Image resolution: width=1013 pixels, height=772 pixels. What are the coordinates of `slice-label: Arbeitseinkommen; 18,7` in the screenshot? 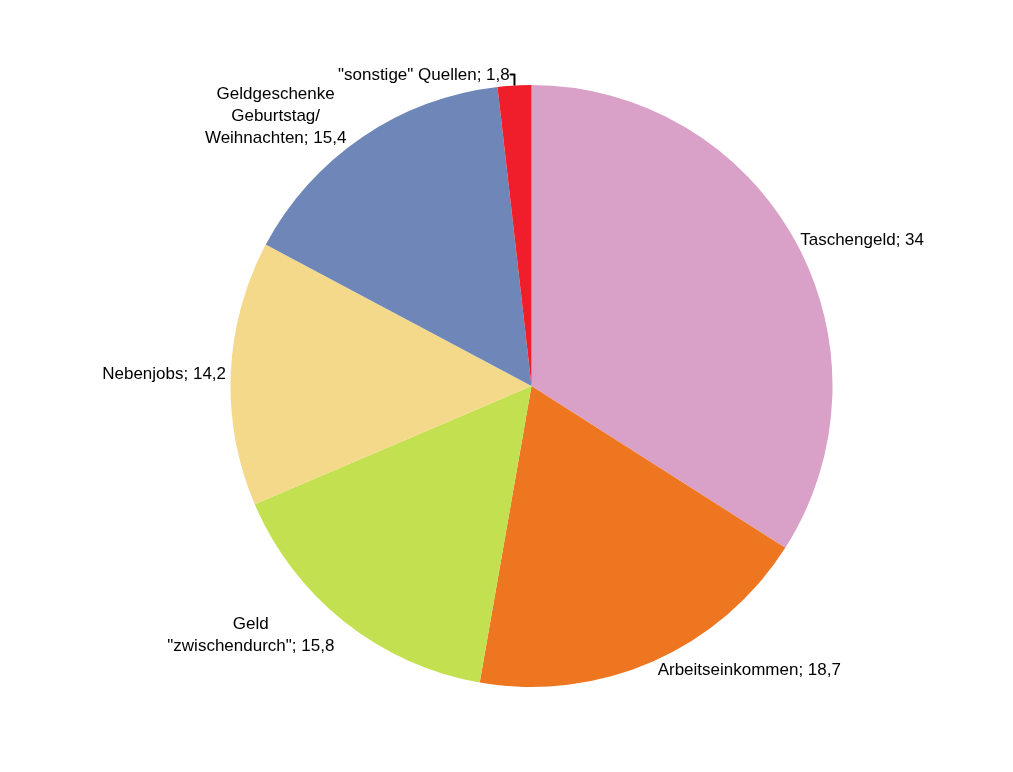 It's located at (749, 669).